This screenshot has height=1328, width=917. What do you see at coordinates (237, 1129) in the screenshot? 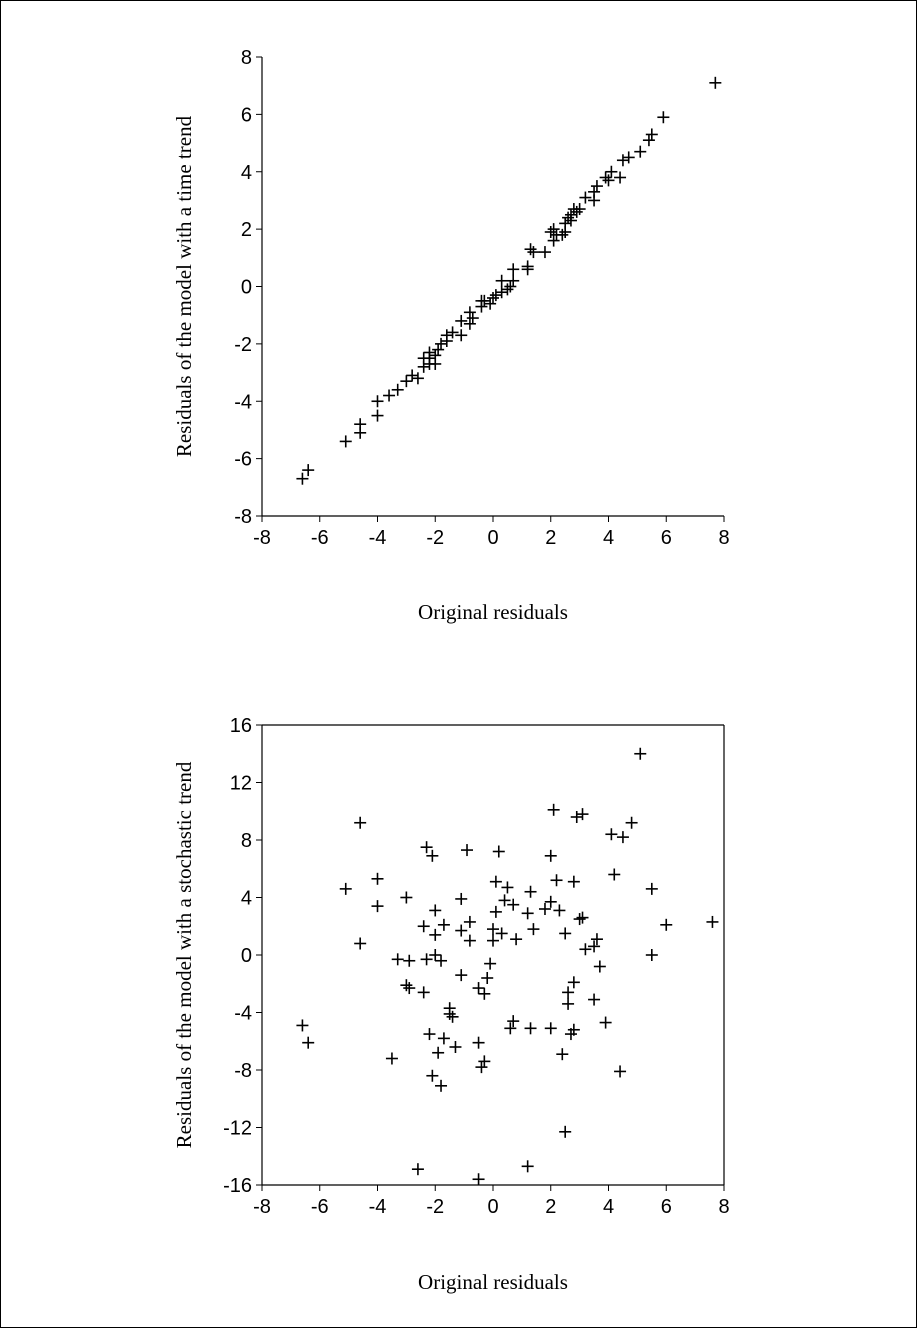
I see `y-tick-label: -12` at bounding box center [237, 1129].